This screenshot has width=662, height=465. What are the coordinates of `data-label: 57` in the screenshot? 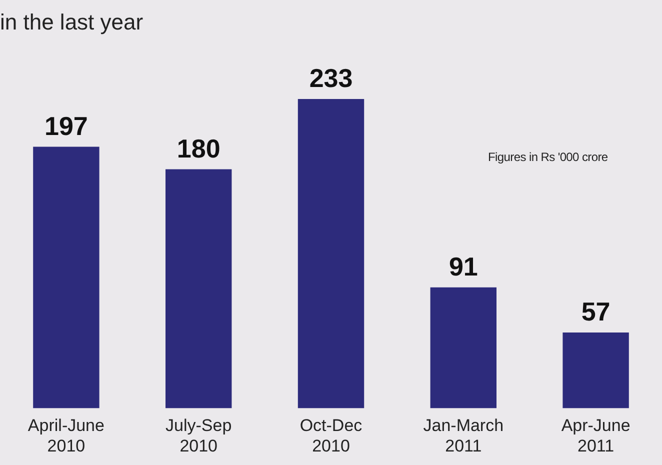 It's located at (595, 311).